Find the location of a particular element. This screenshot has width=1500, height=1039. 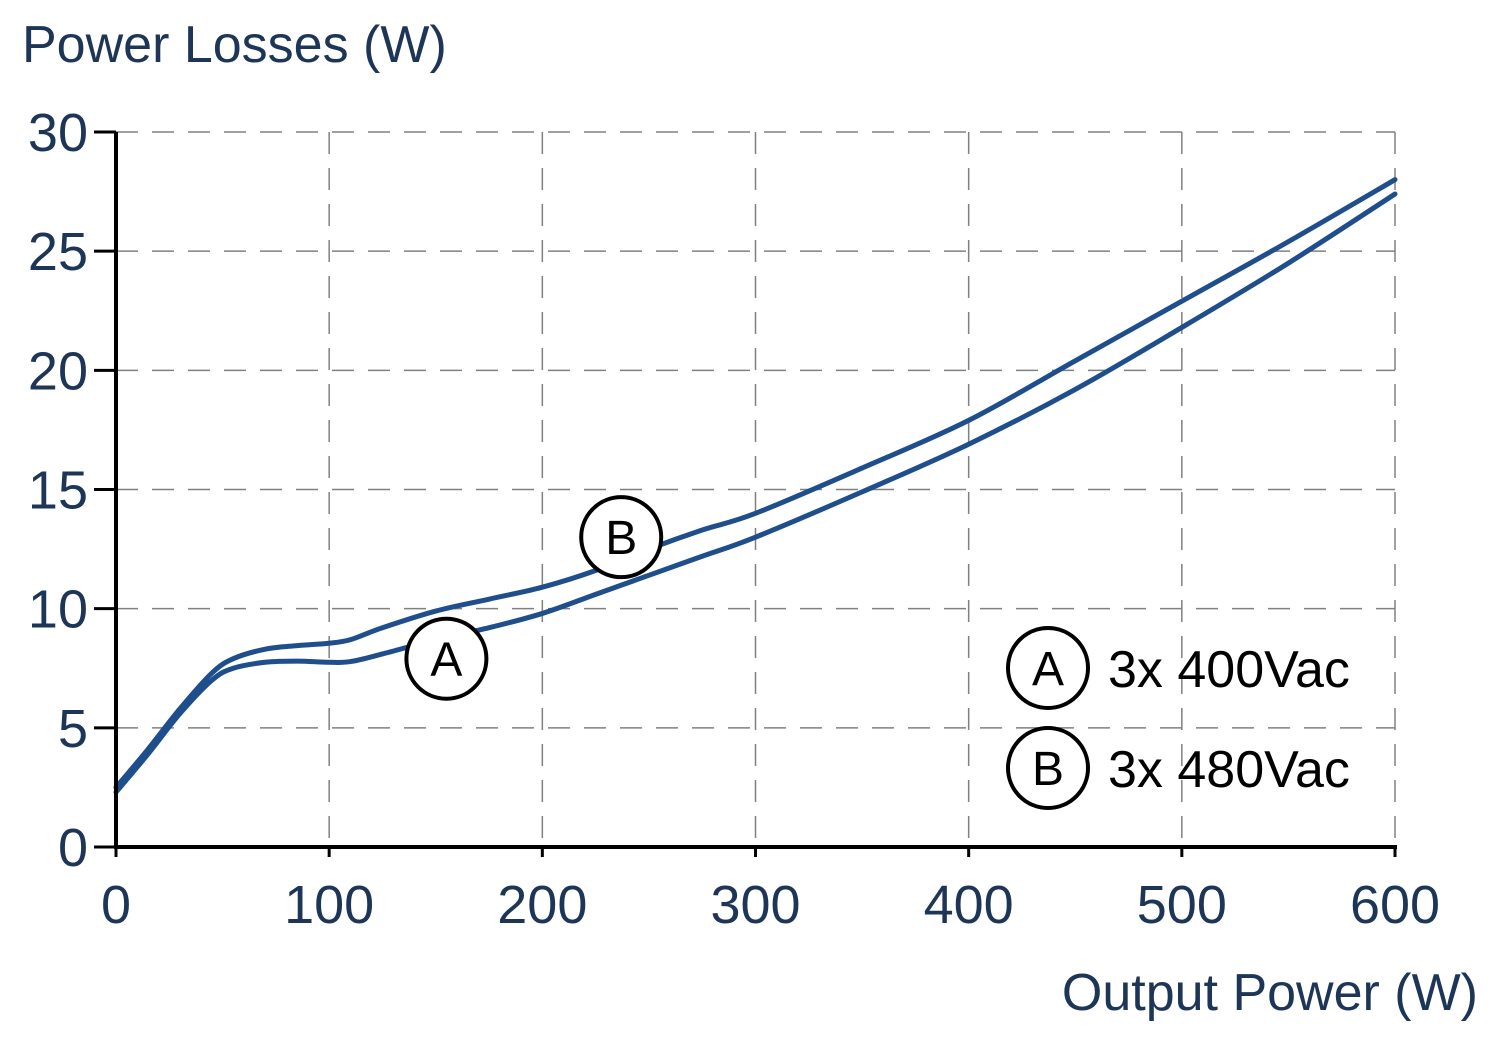

y-tick-label: 15 is located at coordinates (58, 491).